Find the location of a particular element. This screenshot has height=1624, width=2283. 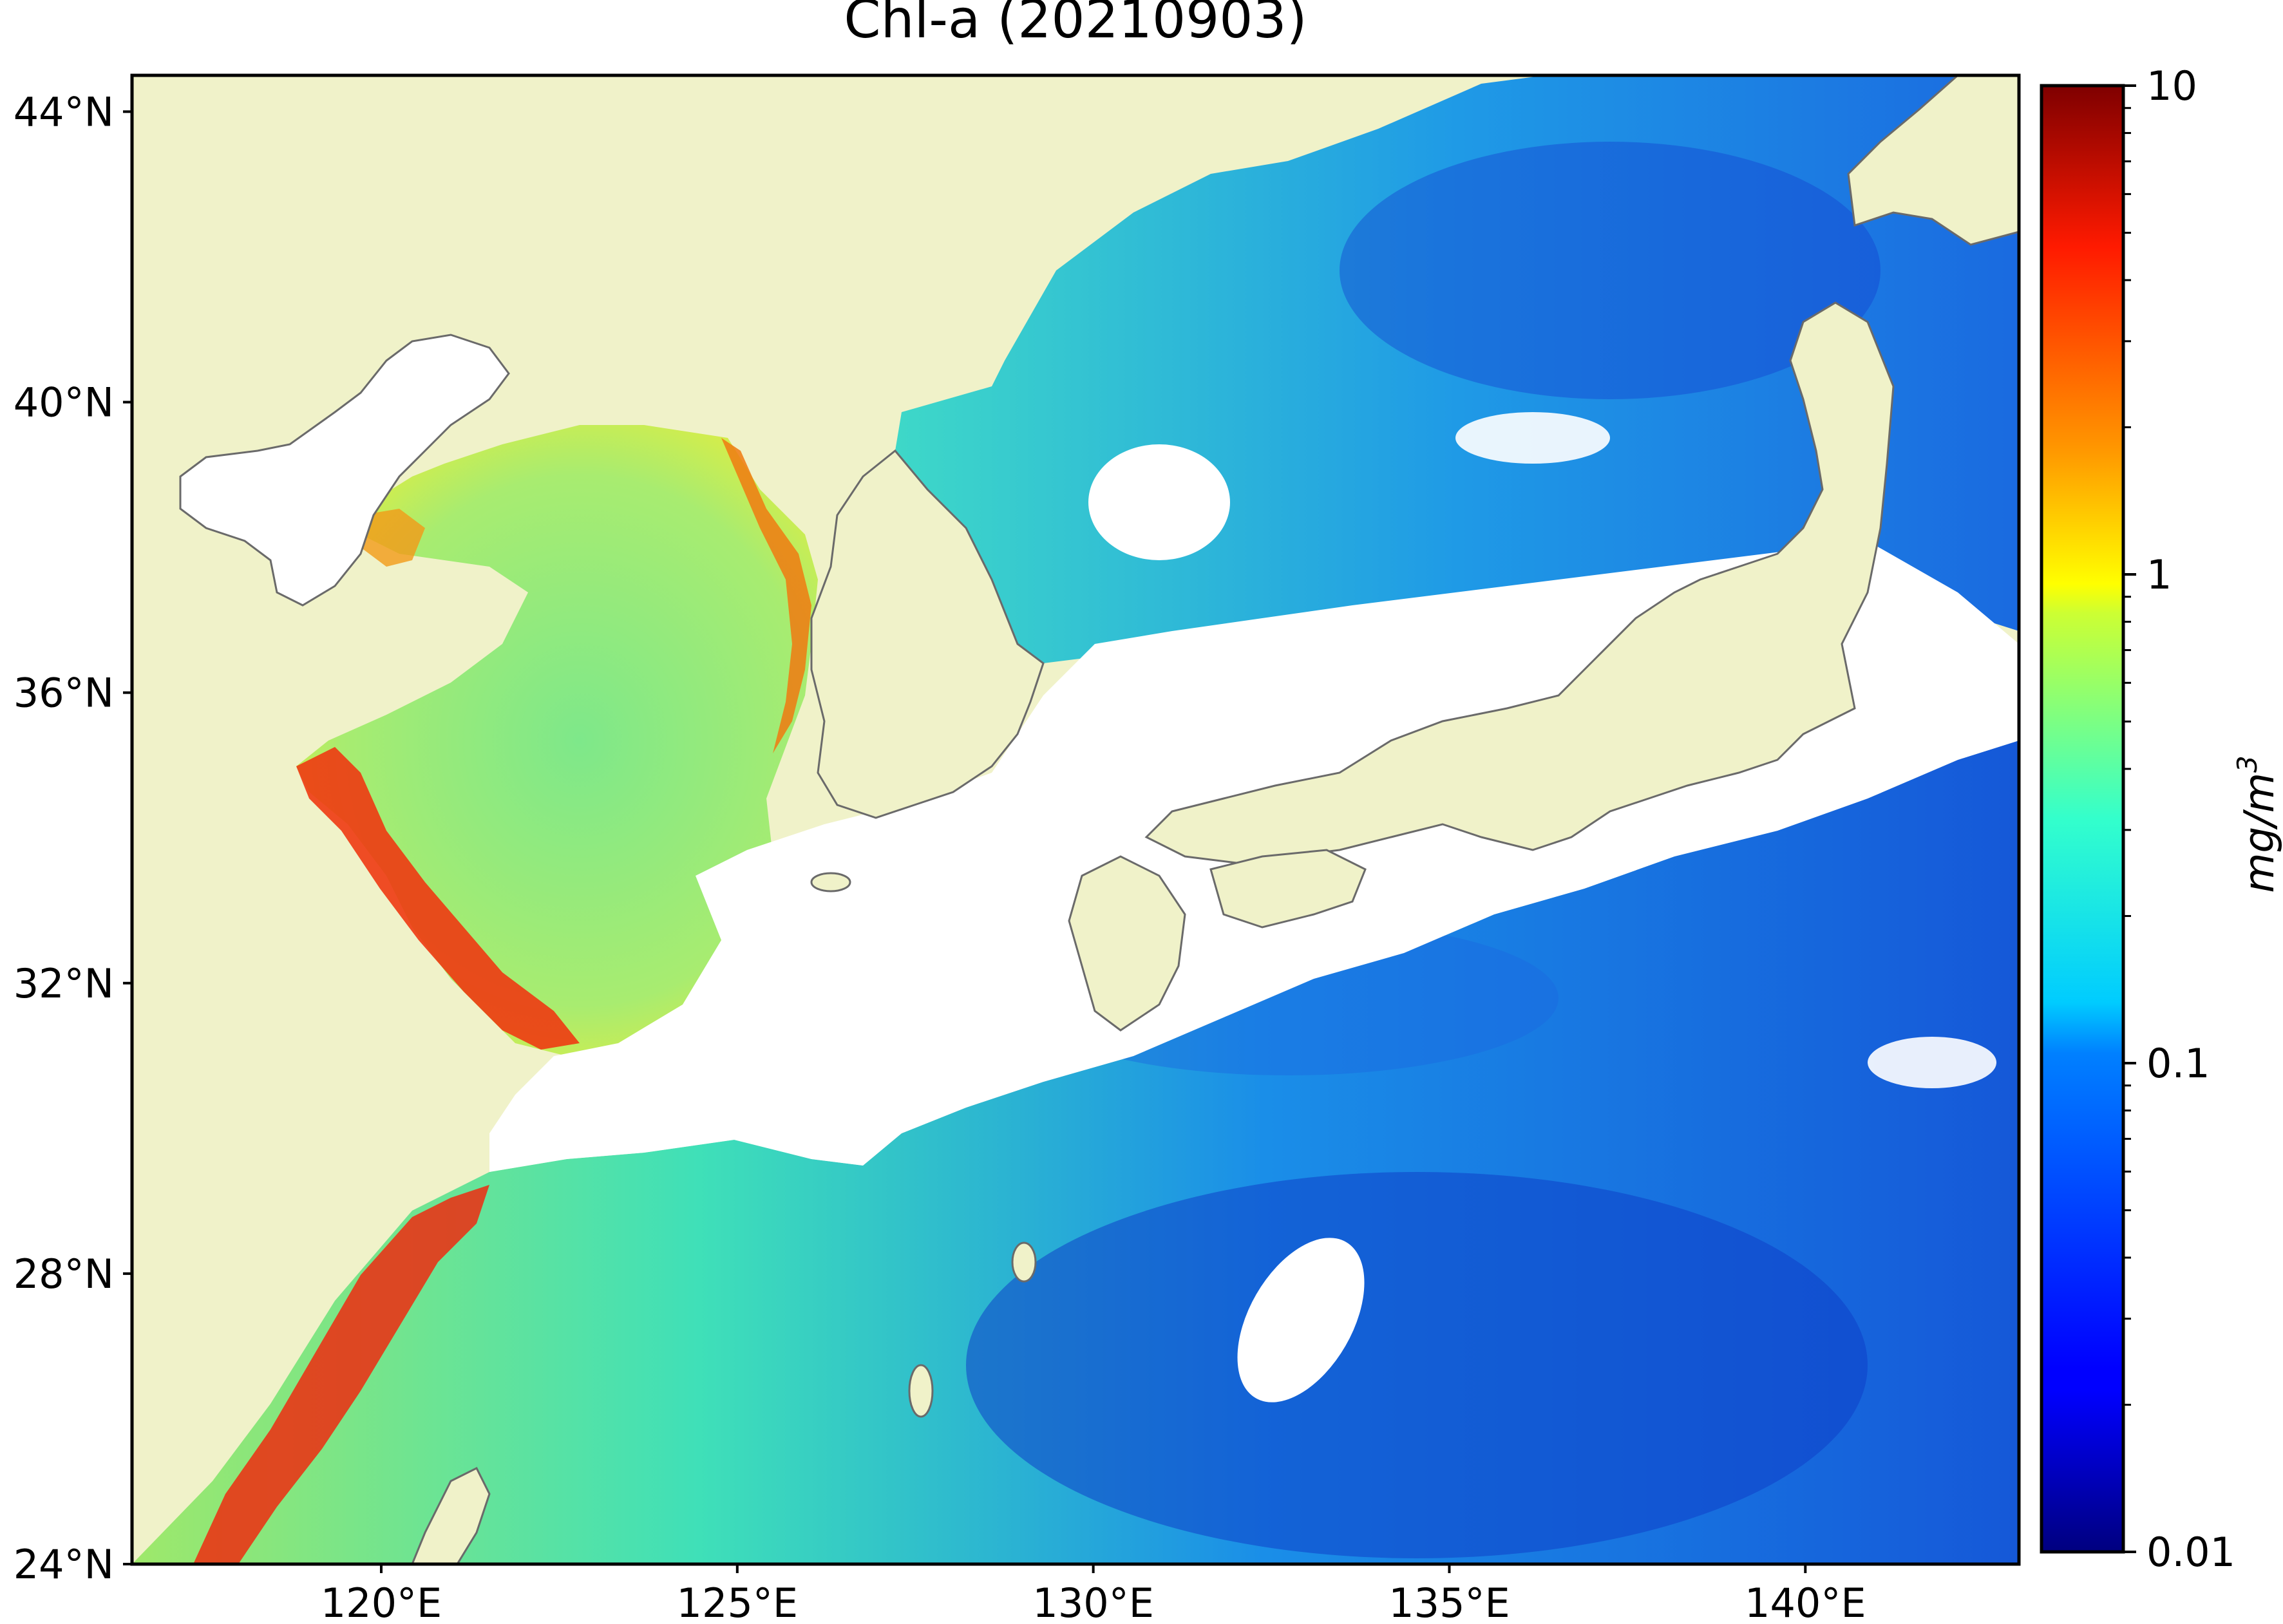

colorbar-tick-label: 1 is located at coordinates (2159, 574).